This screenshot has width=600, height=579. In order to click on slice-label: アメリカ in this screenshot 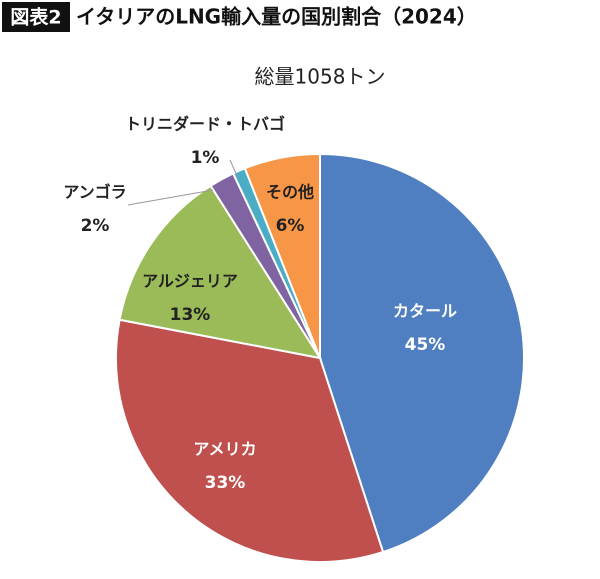, I will do `click(224, 449)`.